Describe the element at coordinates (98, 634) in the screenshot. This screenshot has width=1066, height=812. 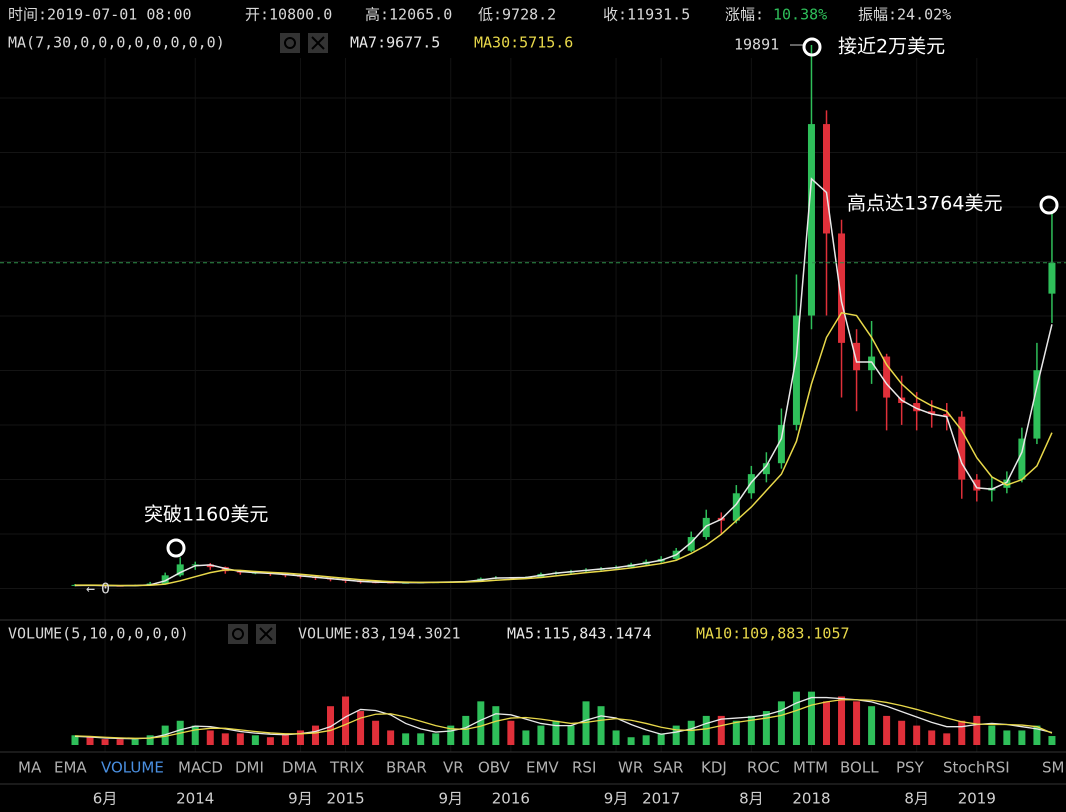
I see `volume-title: VOLUME(5,10,0,0,0,0)` at that location.